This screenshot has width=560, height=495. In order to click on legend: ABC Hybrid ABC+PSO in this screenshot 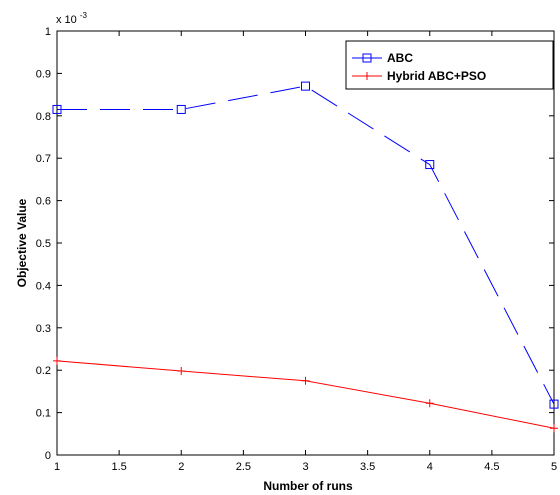, I will do `click(449, 65)`.